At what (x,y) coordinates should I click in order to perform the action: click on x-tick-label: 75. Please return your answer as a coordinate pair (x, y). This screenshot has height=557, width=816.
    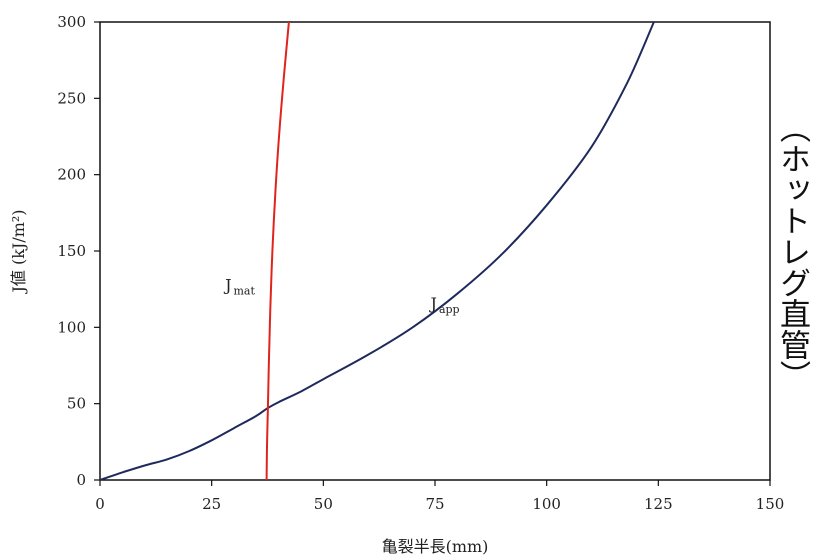
    Looking at the image, I should click on (434, 504).